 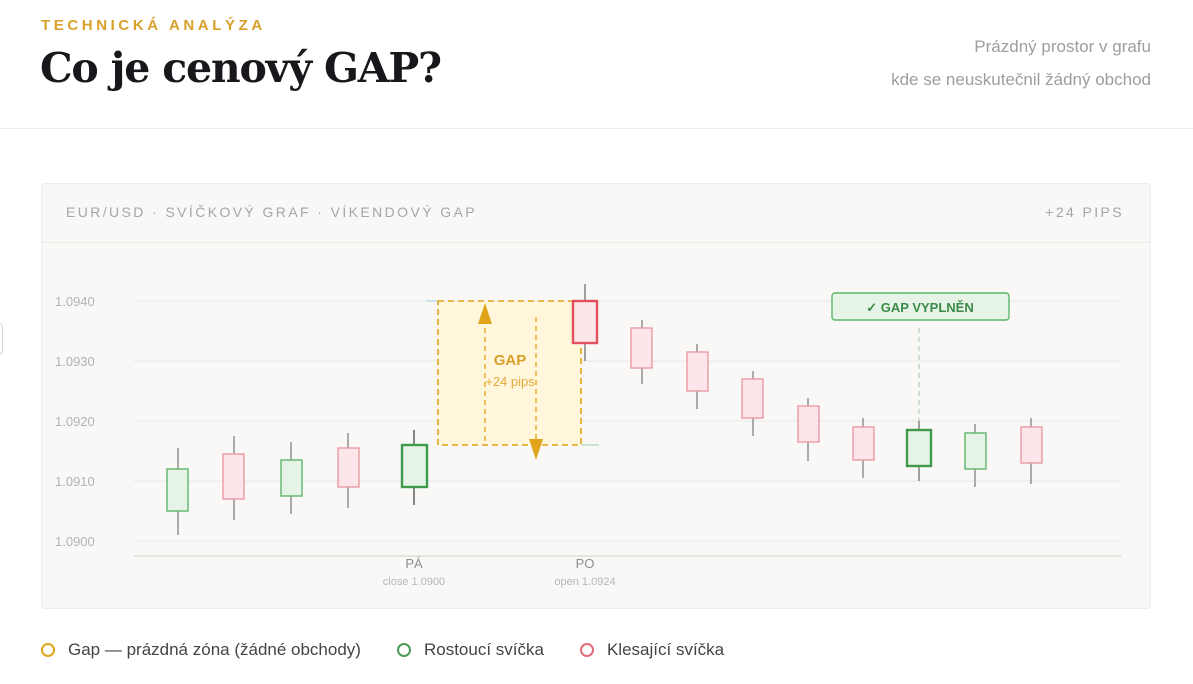 I want to click on gap-filled-badge: ✓ GAP VYPLNĚN, so click(x=920, y=306).